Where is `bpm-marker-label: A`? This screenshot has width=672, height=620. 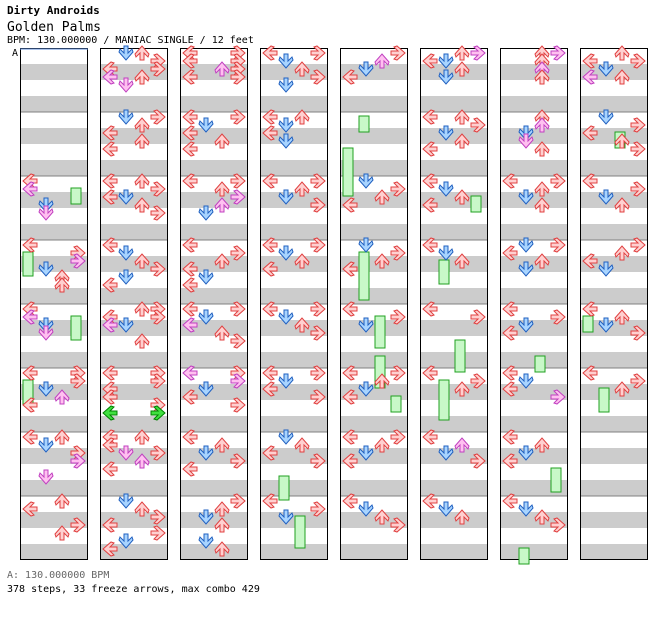 bpm-marker-label: A is located at coordinates (15, 53).